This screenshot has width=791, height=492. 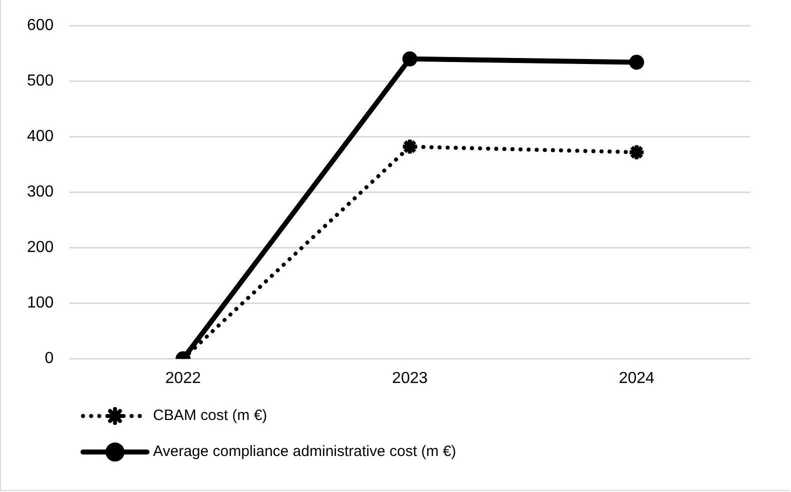 I want to click on legend-label: CBAM cost (m €), so click(x=210, y=415).